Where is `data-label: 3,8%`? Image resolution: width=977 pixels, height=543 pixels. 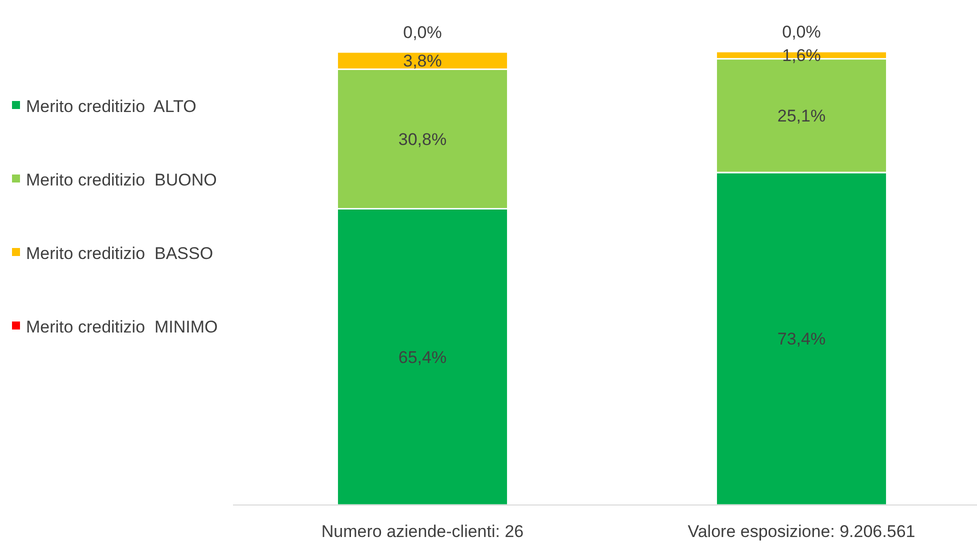 data-label: 3,8% is located at coordinates (422, 61).